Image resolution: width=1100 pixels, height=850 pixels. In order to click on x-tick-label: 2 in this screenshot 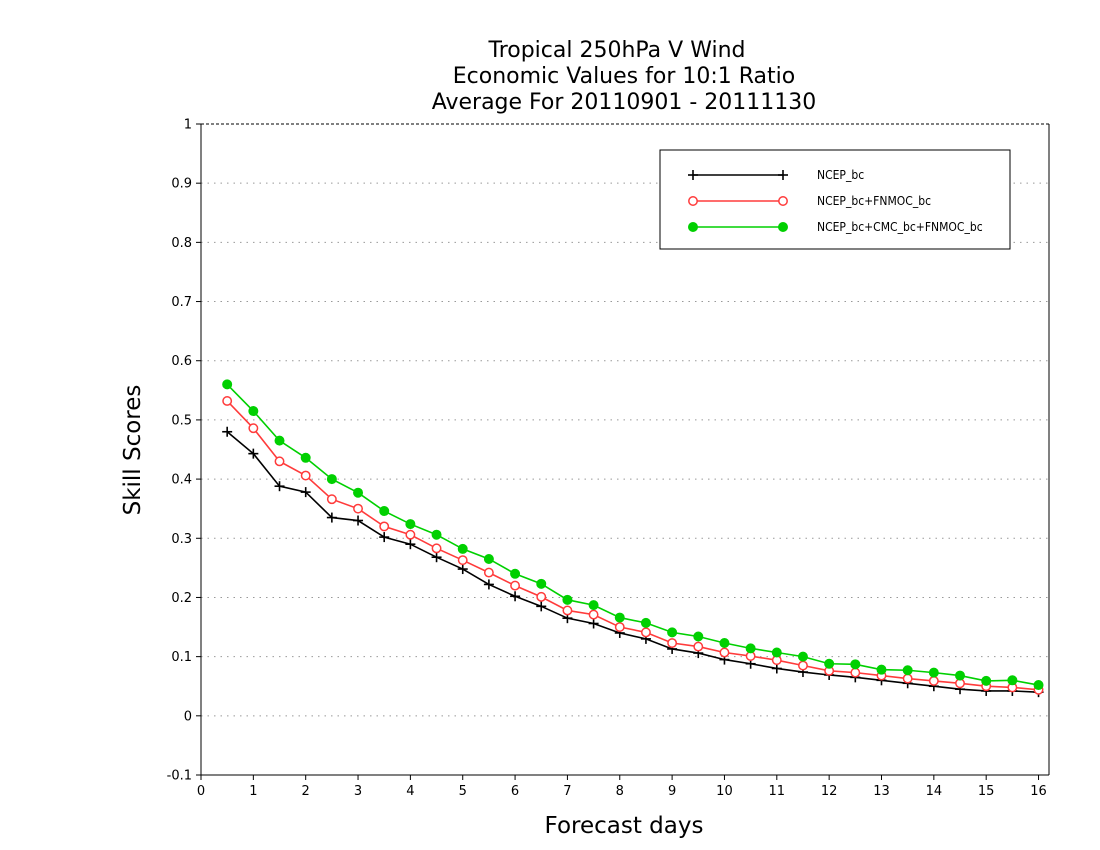, I will do `click(306, 791)`.